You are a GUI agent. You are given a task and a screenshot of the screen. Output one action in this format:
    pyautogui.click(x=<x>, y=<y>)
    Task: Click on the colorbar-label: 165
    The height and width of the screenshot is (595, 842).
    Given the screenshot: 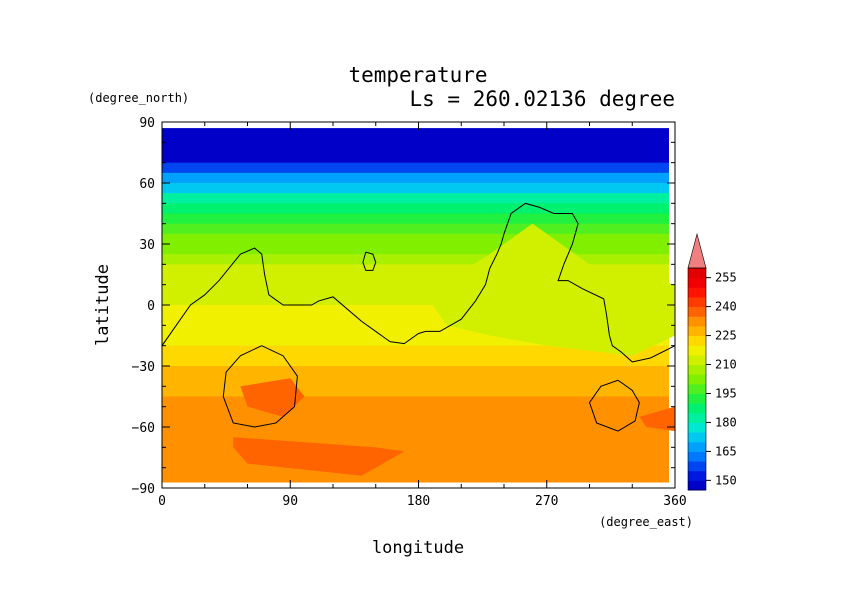 What is the action you would take?
    pyautogui.click(x=726, y=451)
    